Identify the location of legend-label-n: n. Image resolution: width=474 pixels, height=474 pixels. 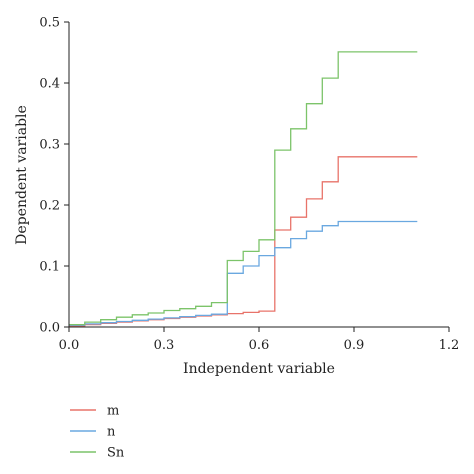
(111, 432).